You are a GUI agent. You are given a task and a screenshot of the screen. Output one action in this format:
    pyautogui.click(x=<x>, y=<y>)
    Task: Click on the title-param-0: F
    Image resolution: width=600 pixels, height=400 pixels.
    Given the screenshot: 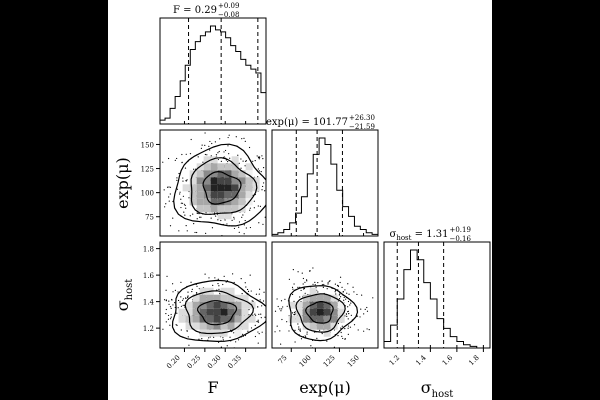 What is the action you would take?
    pyautogui.click(x=176, y=10)
    